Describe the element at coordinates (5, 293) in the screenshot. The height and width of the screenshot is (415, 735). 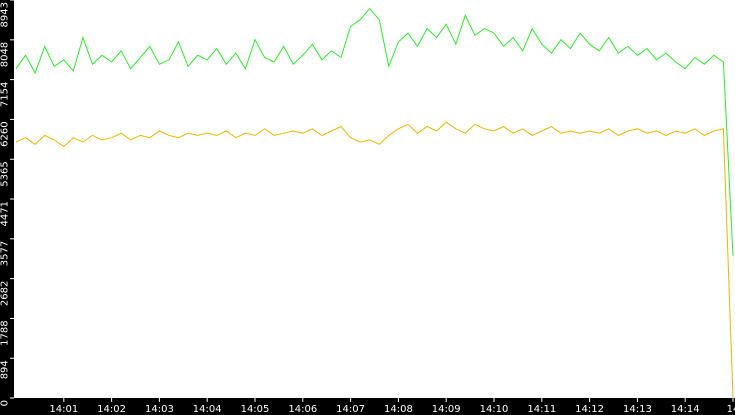
I see `y-tick-label: 2682` at that location.